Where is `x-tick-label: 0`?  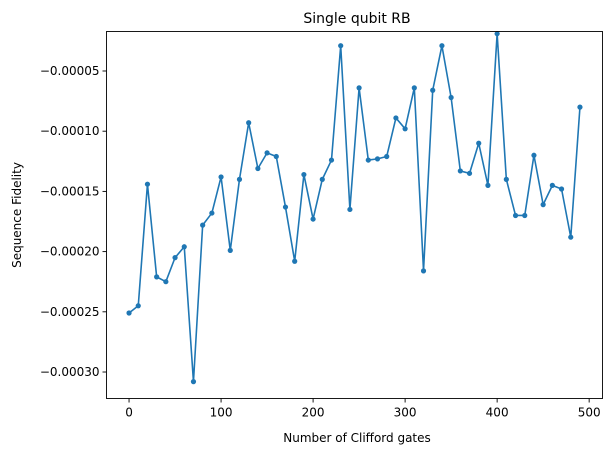
x-tick-label: 0 is located at coordinates (129, 413).